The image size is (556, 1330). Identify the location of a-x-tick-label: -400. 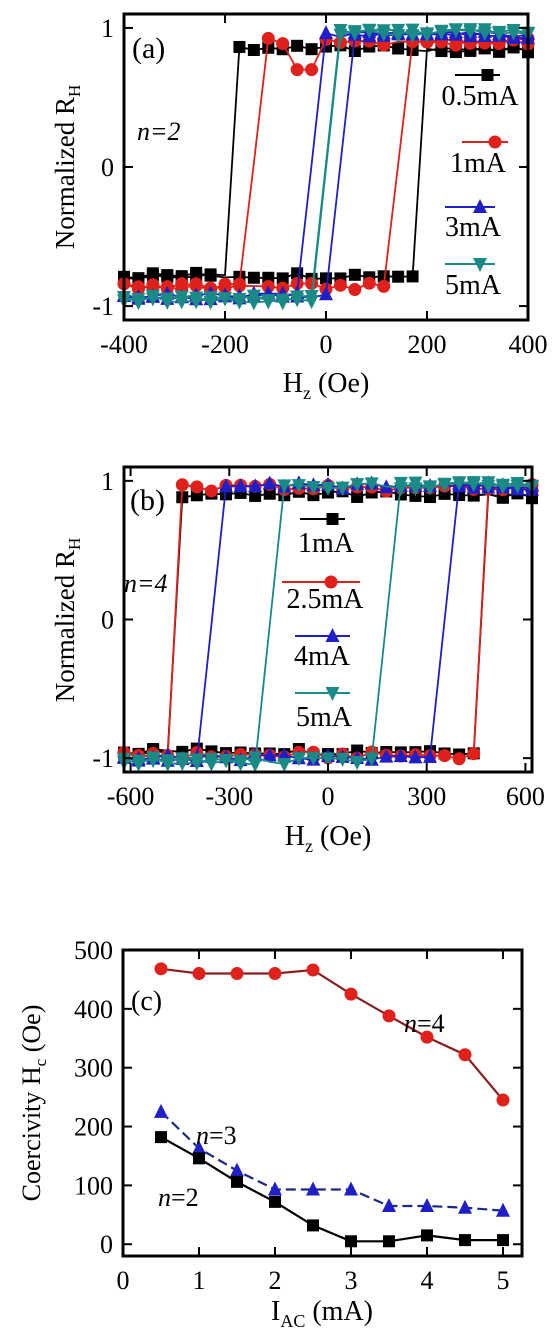
(124, 344).